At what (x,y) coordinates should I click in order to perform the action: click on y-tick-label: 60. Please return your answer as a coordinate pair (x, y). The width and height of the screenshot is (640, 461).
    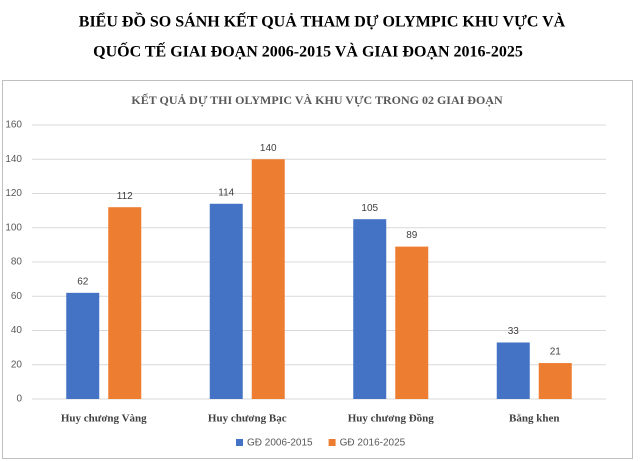
    Looking at the image, I should click on (17, 296).